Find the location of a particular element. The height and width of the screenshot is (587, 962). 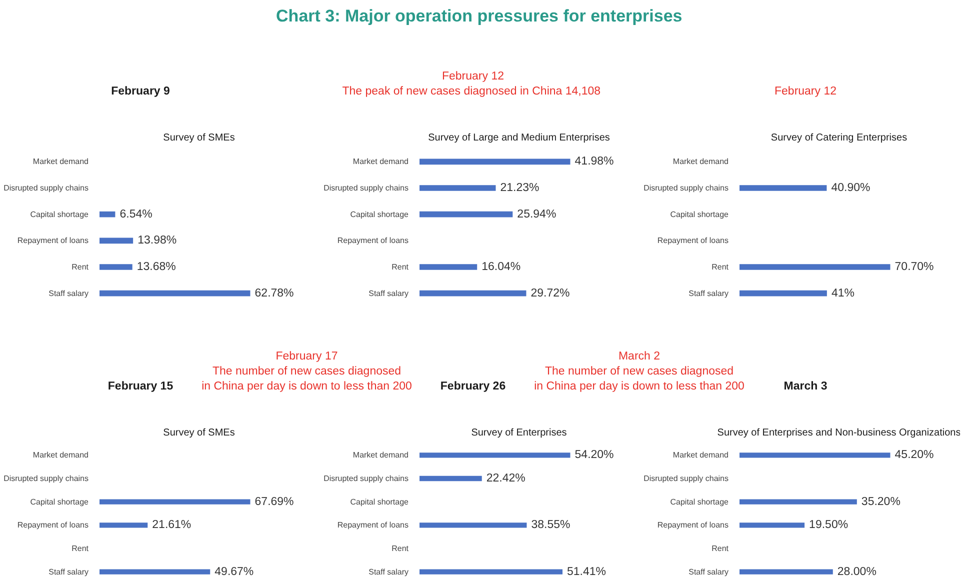

data-label: 29.72% is located at coordinates (550, 293).